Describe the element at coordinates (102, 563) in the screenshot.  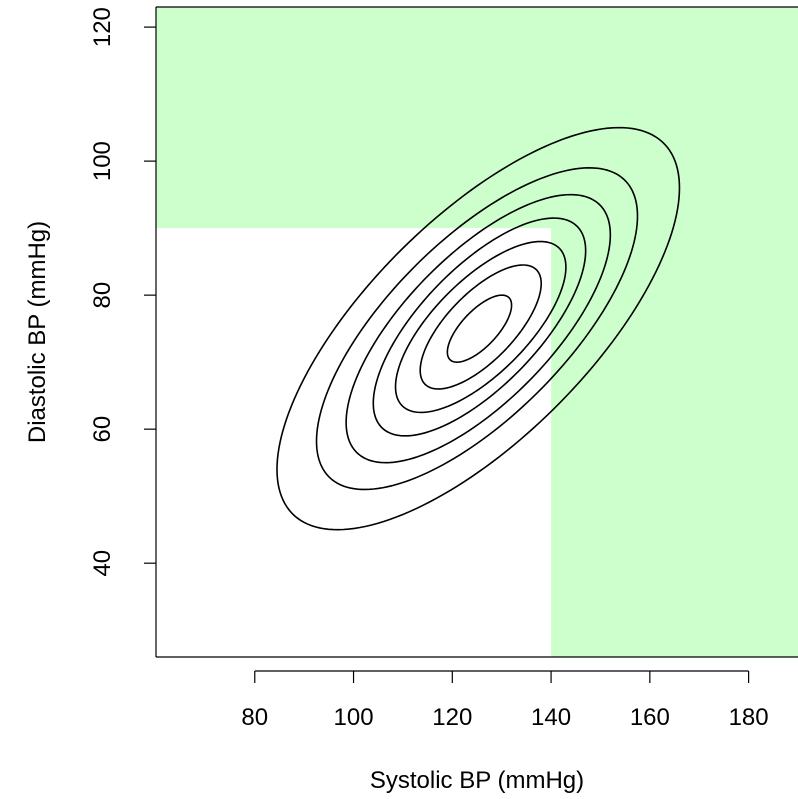
I see `y-tick-label-40: 40` at that location.